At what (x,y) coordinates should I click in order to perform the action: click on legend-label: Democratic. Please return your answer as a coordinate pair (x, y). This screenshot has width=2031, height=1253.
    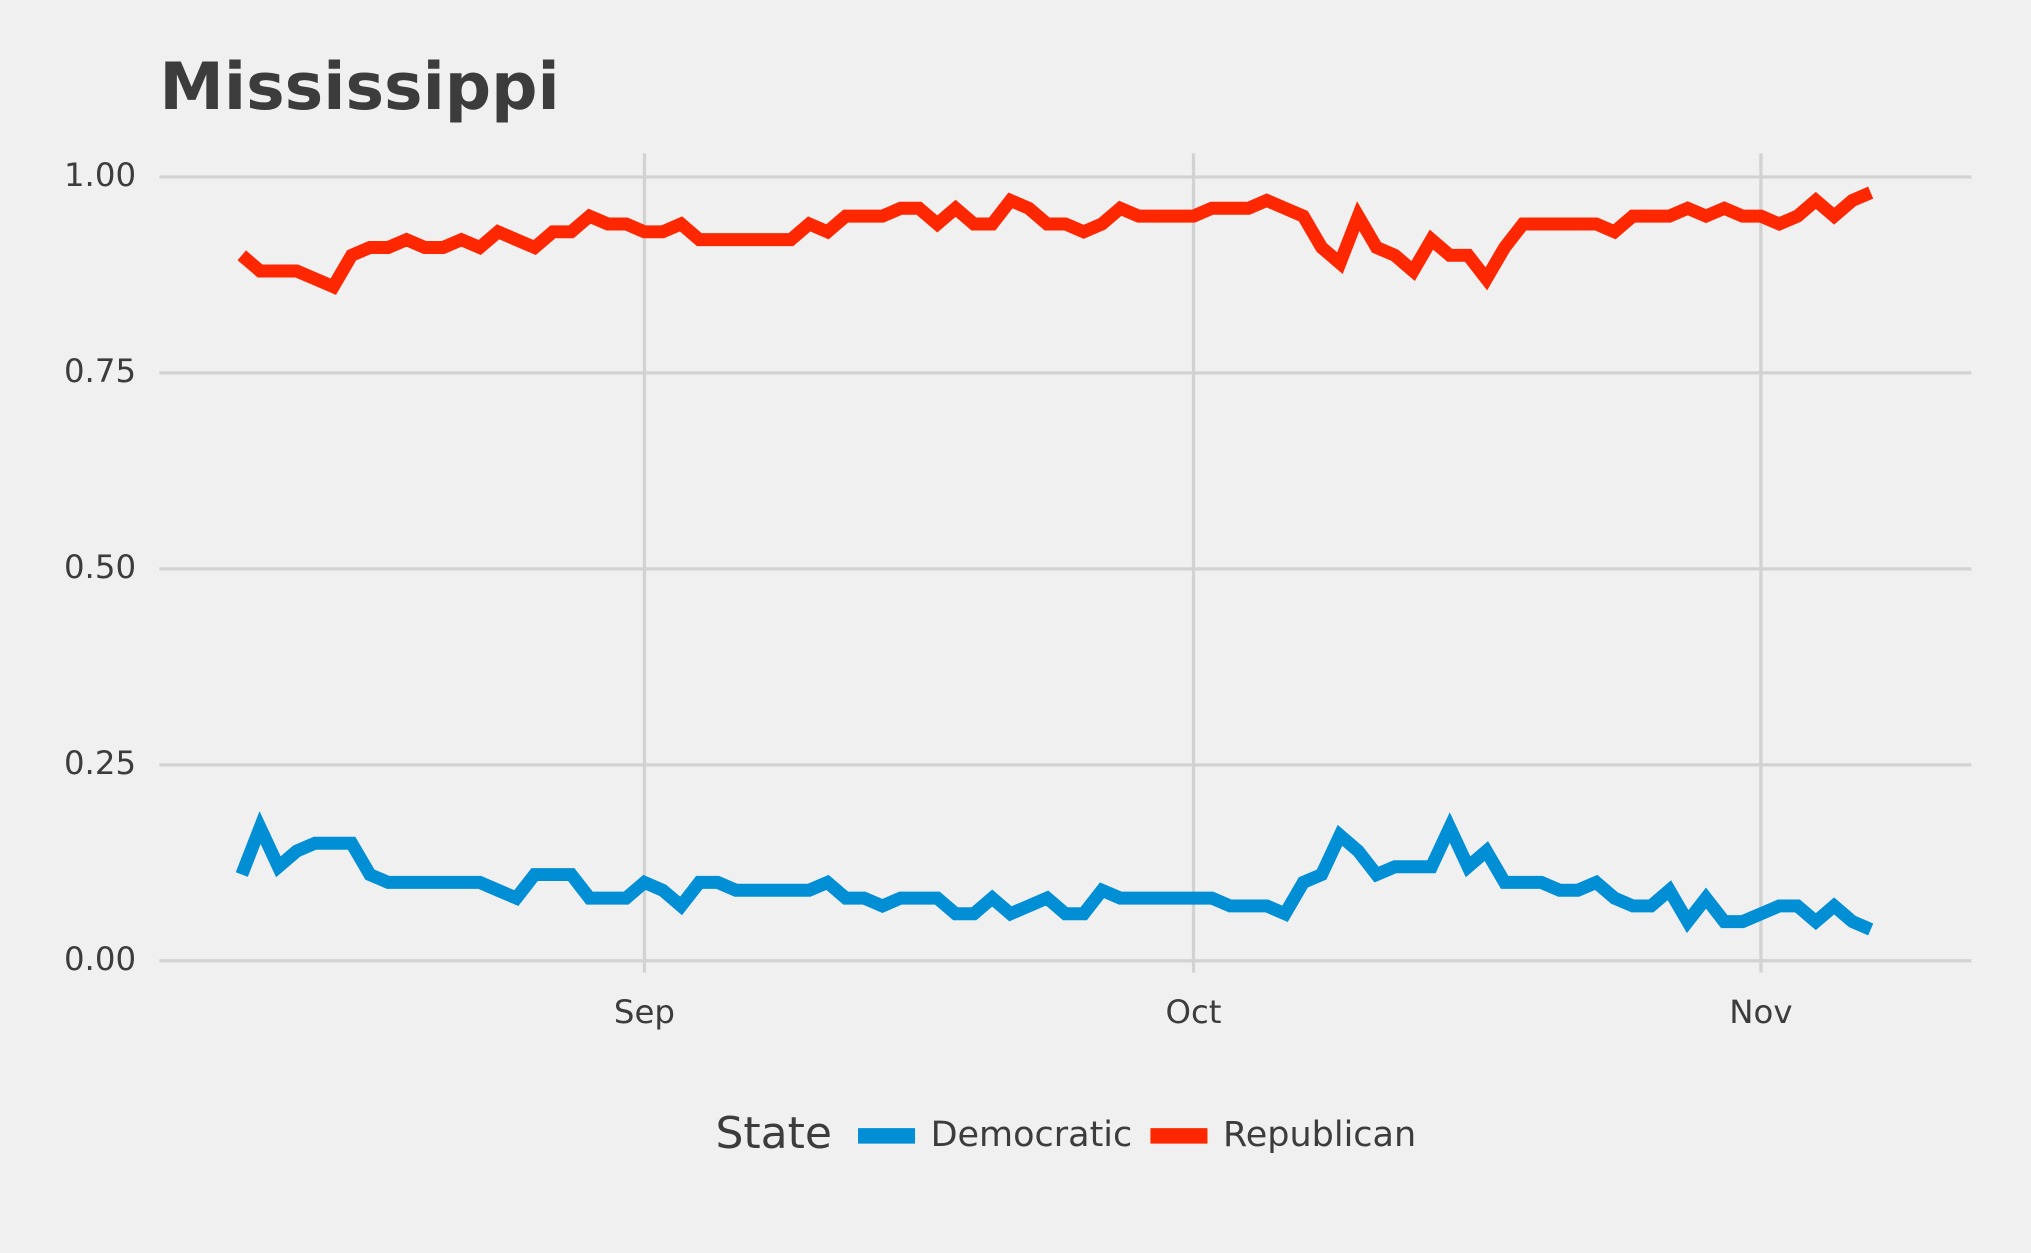
    Looking at the image, I should click on (1032, 1135).